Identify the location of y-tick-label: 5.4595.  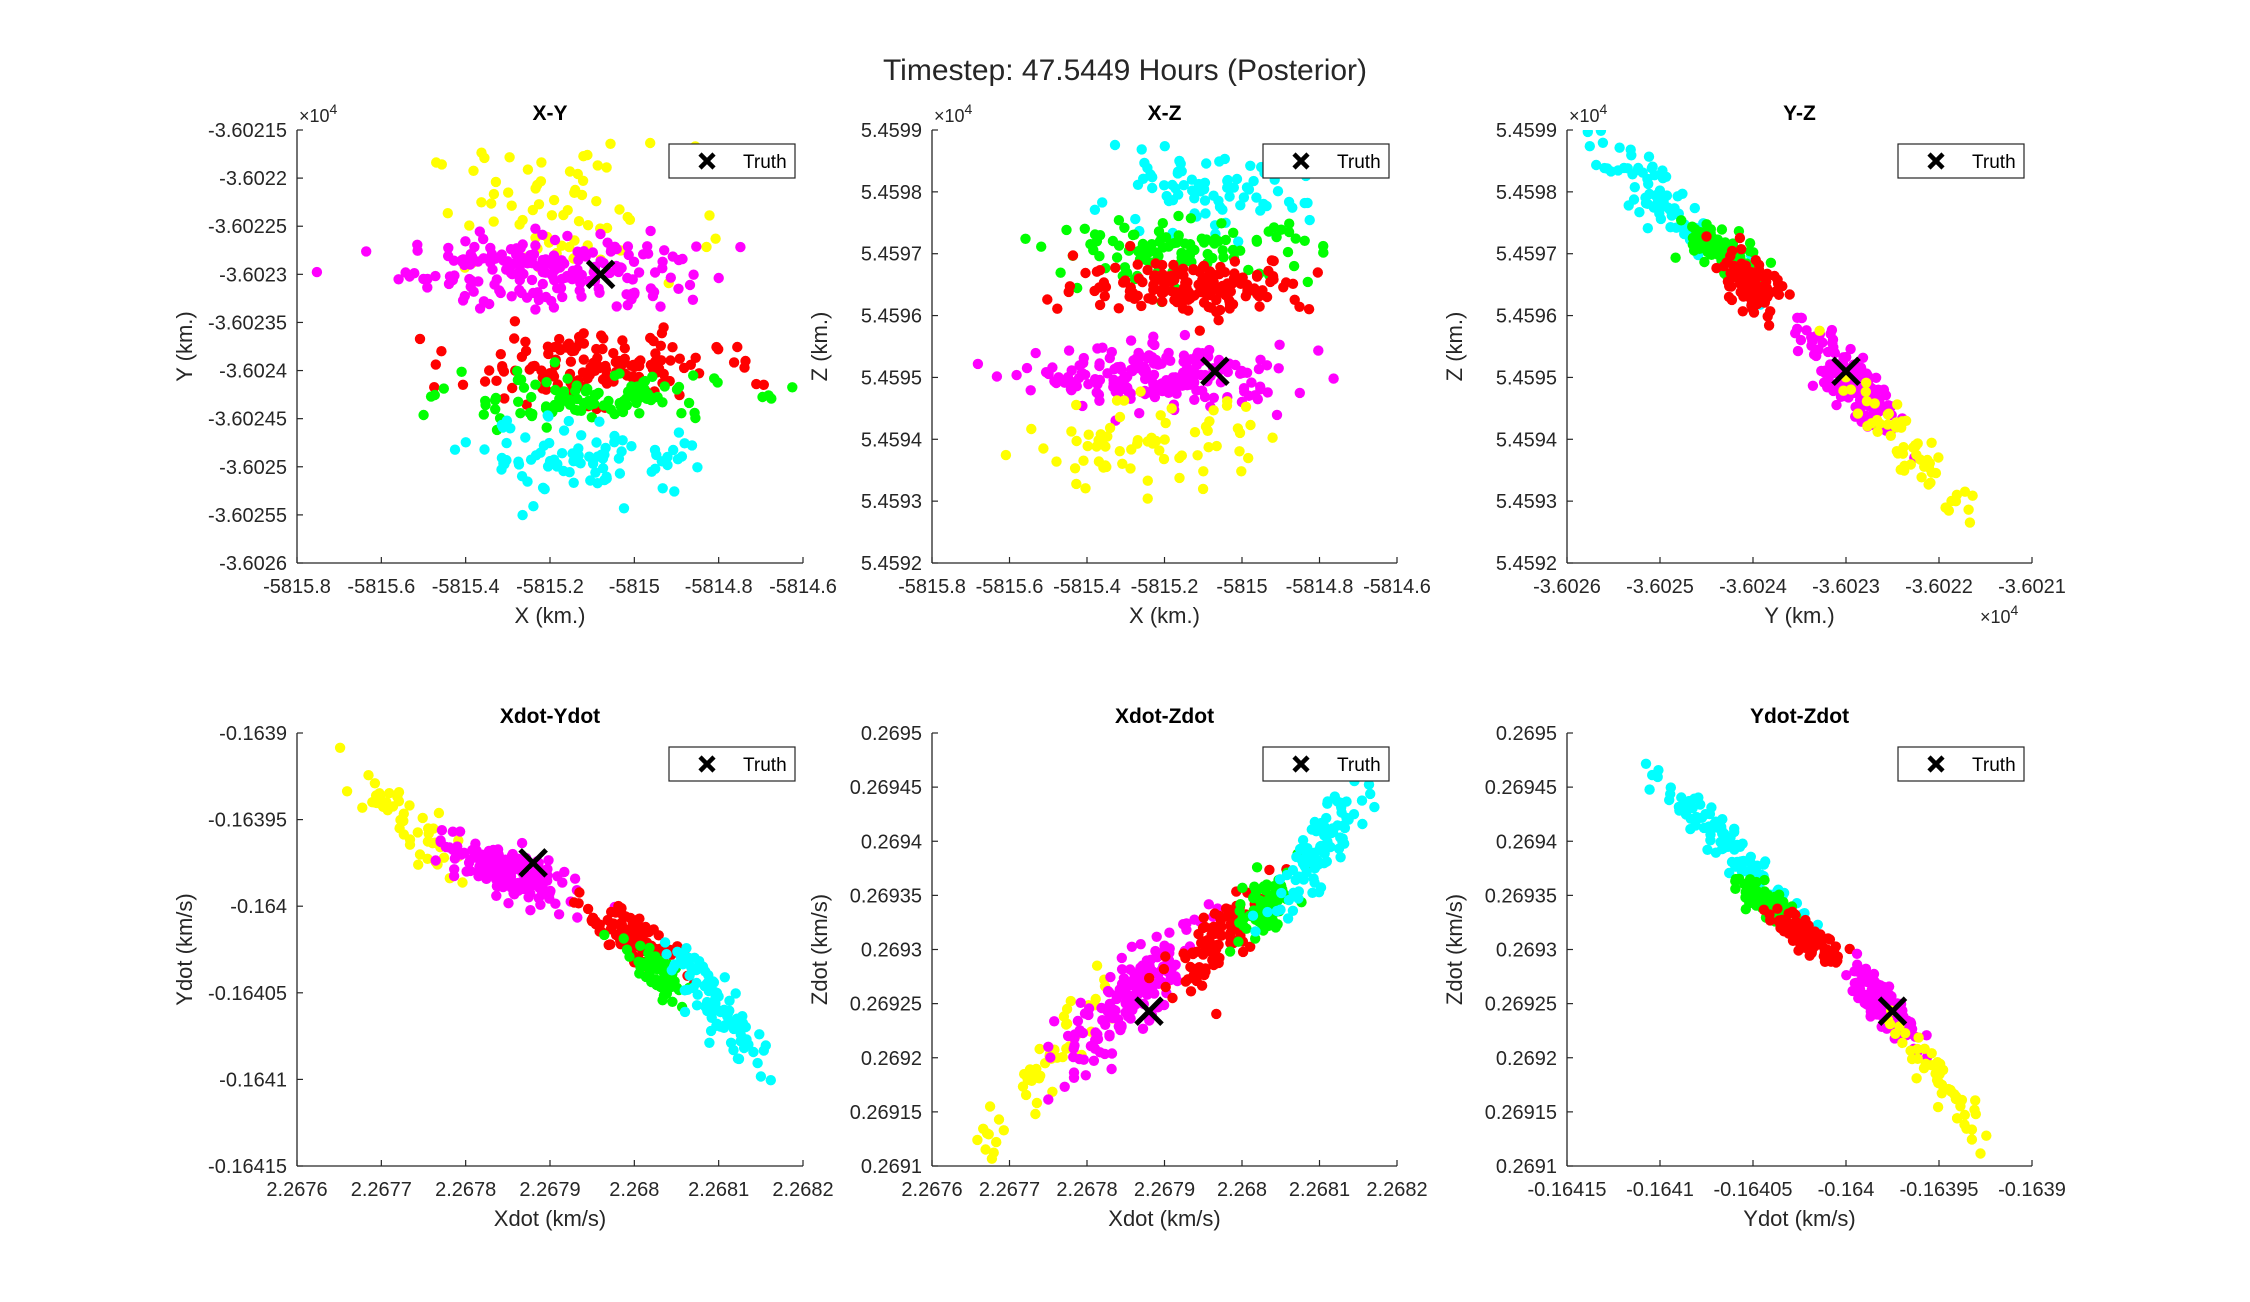
(1526, 378).